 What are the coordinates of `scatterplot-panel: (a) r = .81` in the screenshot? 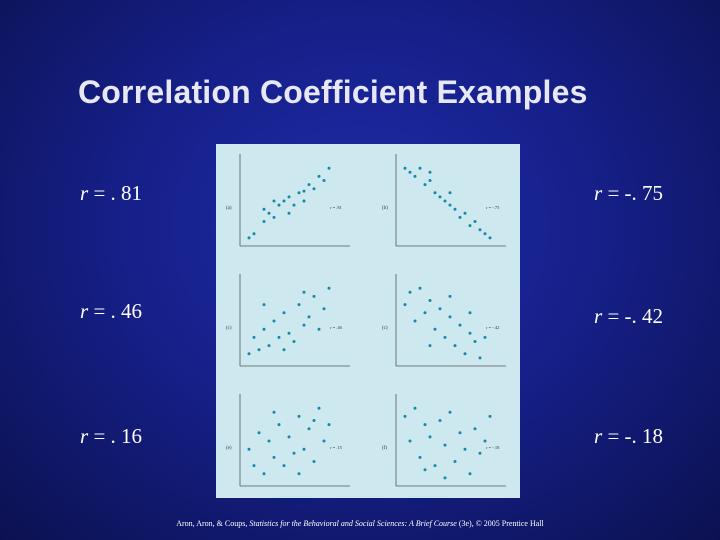 It's located at (288, 200).